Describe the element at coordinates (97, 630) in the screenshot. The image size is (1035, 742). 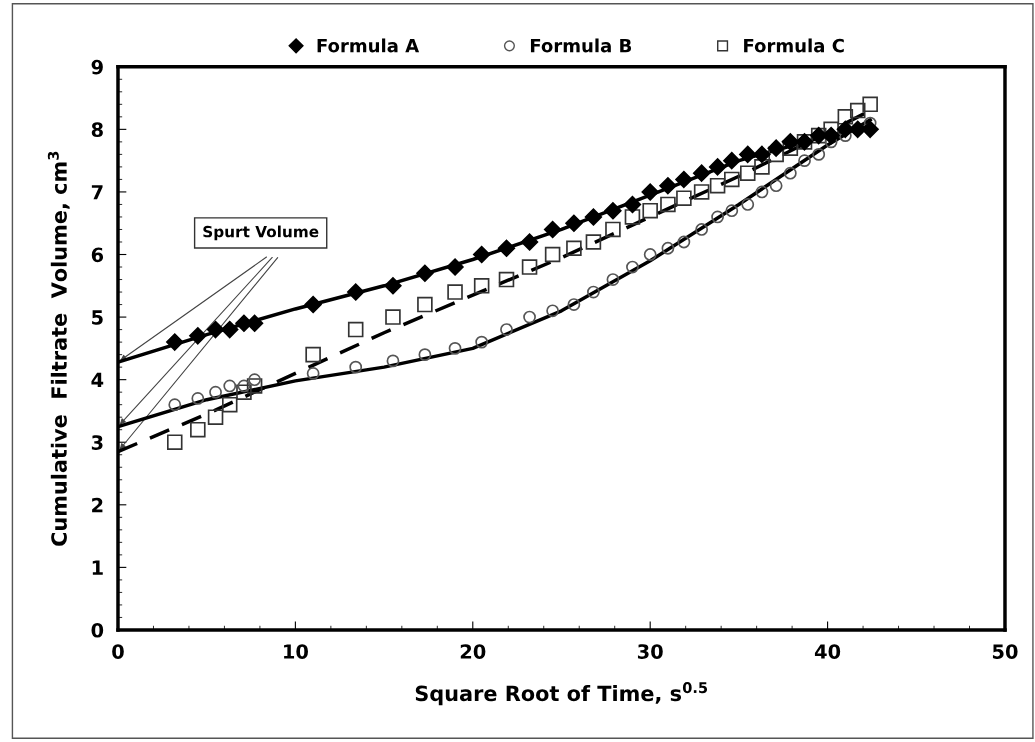
I see `y-tick-label: 0` at that location.